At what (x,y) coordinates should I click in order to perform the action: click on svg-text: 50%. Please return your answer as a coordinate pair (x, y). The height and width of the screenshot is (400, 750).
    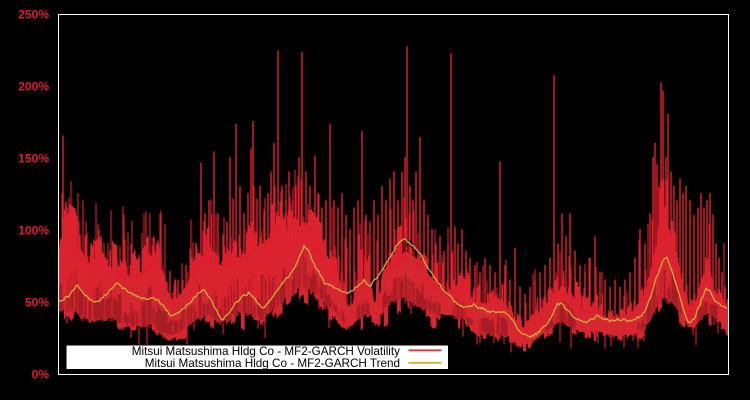
    Looking at the image, I should click on (37, 303).